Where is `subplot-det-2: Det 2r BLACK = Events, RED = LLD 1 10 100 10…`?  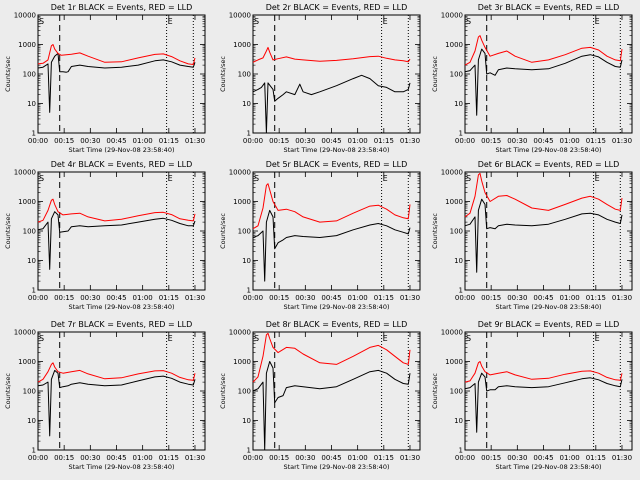
subplot-det-2: Det 2r BLACK = Events, RED = LLD 1 10 100 10… is located at coordinates (320, 78).